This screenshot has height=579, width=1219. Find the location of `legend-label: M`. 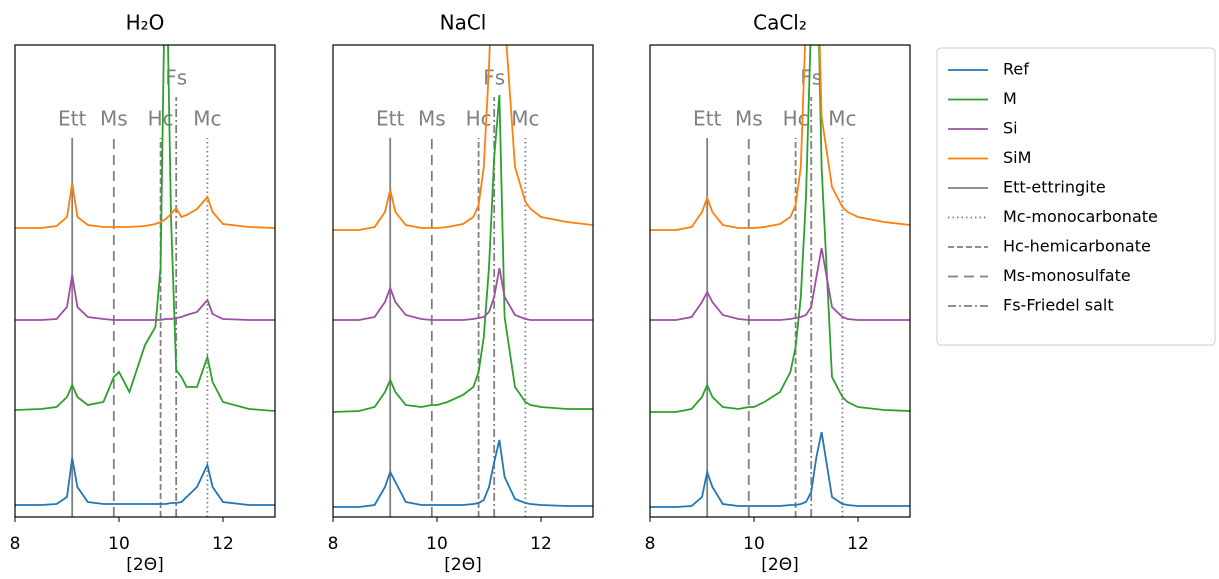

legend-label: M is located at coordinates (1010, 98).